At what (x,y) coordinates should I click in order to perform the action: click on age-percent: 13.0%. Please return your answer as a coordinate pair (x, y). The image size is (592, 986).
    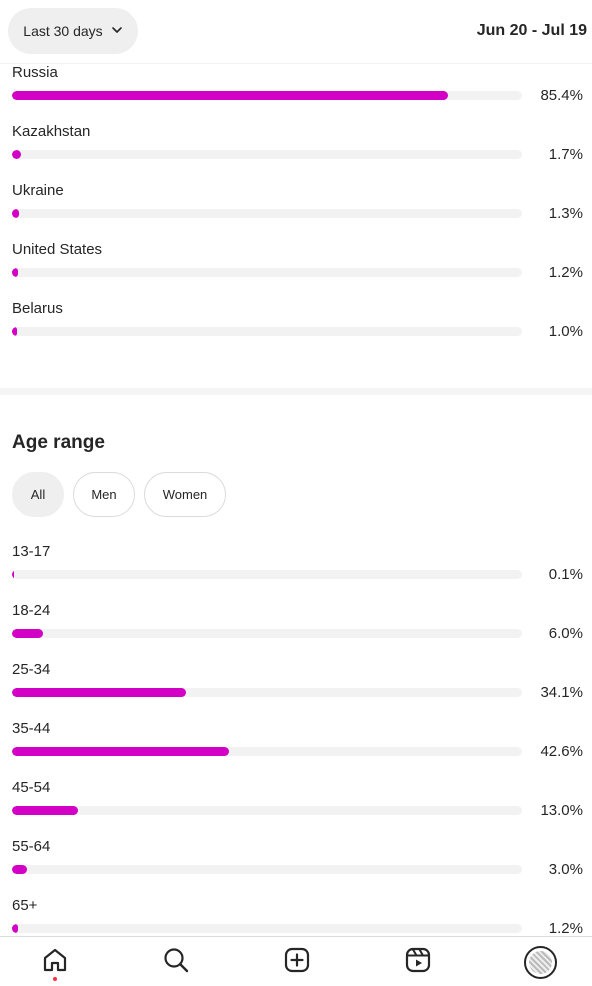
    Looking at the image, I should click on (561, 810).